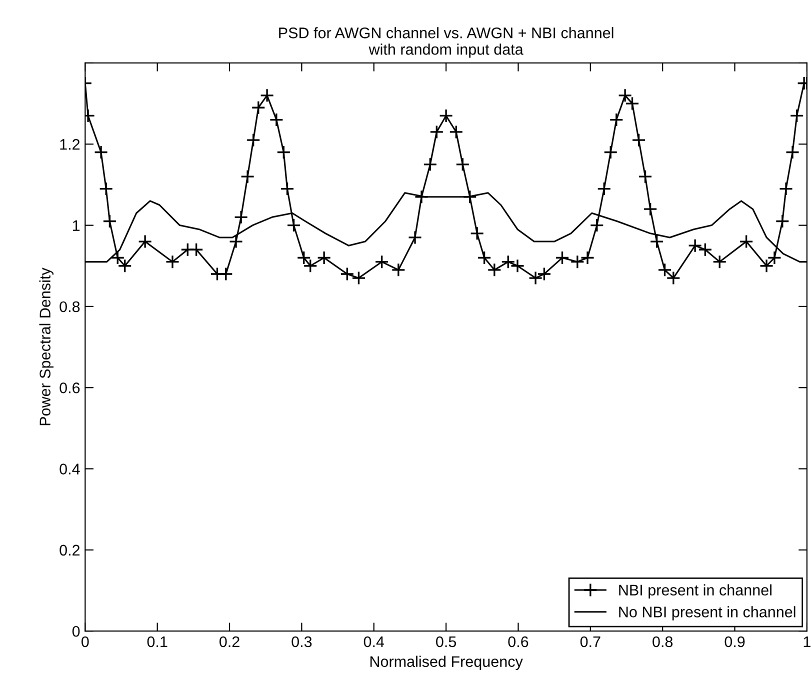 This screenshot has height=692, width=811. What do you see at coordinates (695, 591) in the screenshot?
I see `legend-label: NBI present in channel` at bounding box center [695, 591].